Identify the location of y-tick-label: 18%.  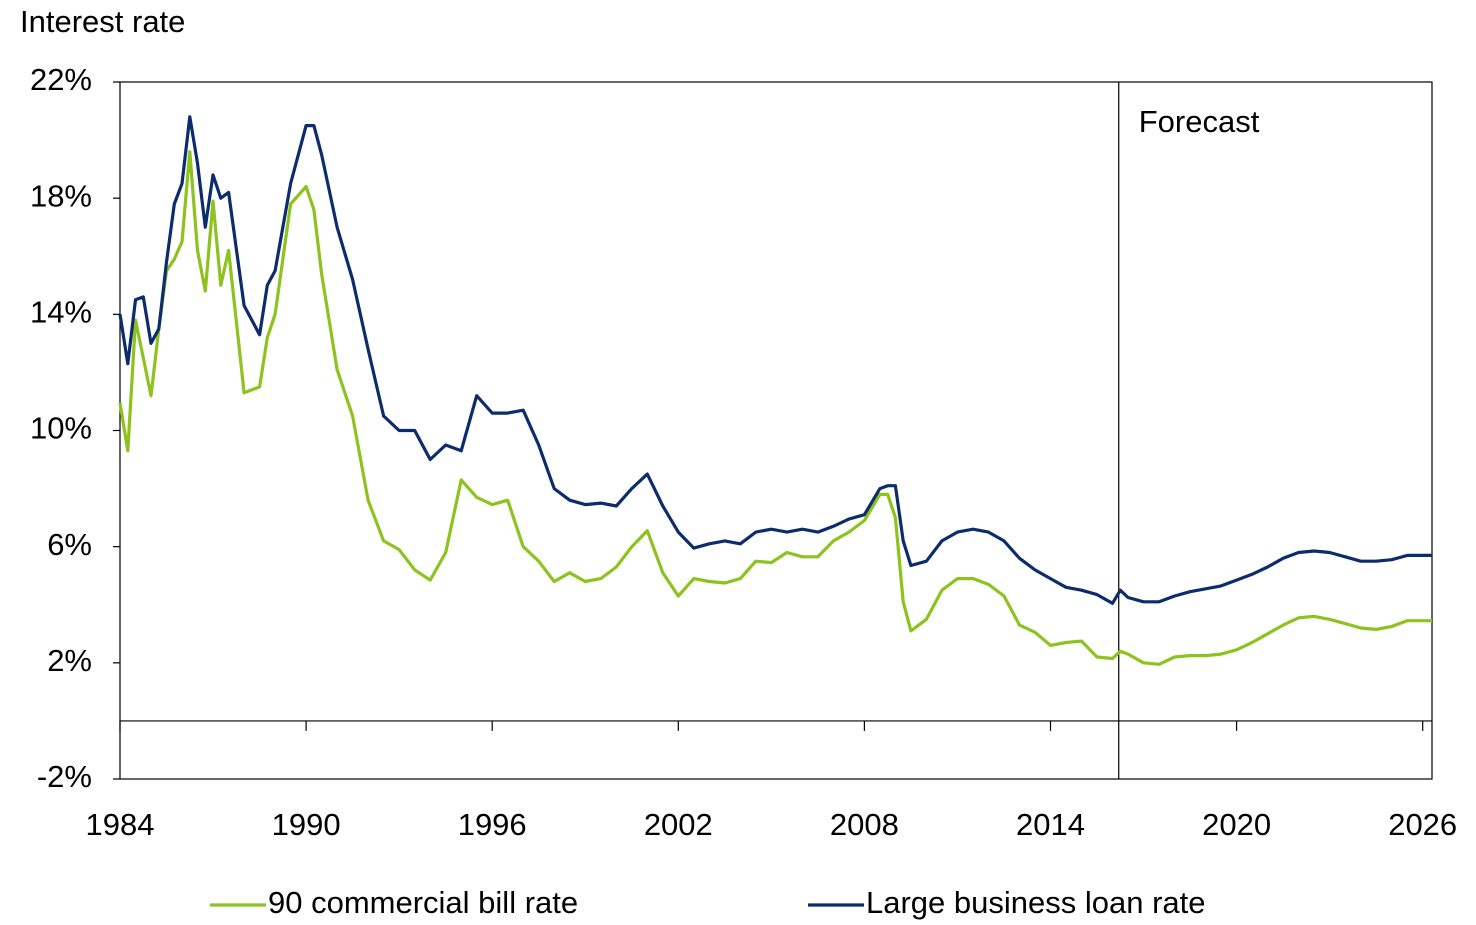
(61, 195).